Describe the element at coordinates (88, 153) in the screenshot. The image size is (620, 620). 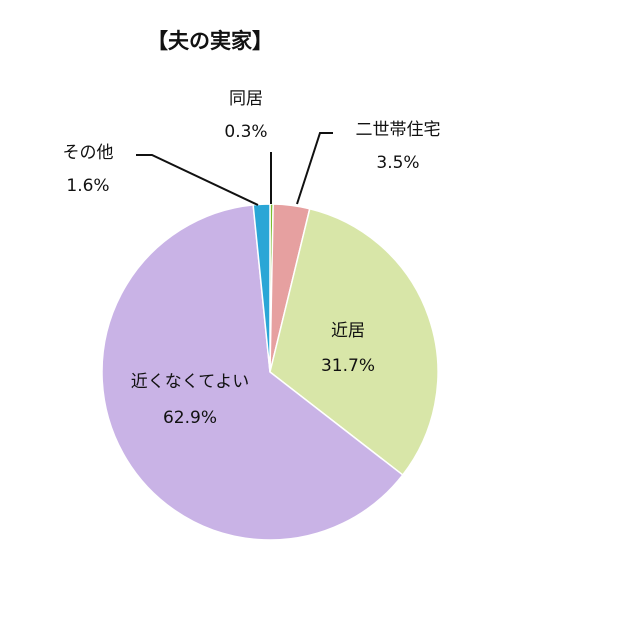
I see `slice-name-label: その他` at that location.